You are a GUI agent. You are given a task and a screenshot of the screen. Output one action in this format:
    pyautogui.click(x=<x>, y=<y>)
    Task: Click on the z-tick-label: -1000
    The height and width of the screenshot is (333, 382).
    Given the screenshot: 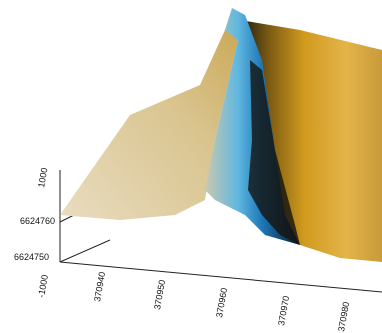 What is the action you would take?
    pyautogui.click(x=43, y=286)
    